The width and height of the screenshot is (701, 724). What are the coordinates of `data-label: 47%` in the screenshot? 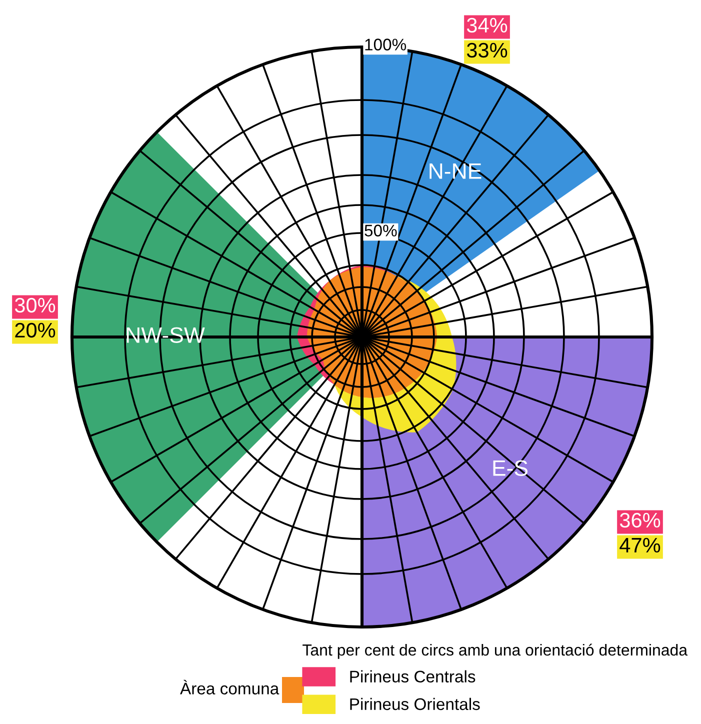 It's located at (640, 545).